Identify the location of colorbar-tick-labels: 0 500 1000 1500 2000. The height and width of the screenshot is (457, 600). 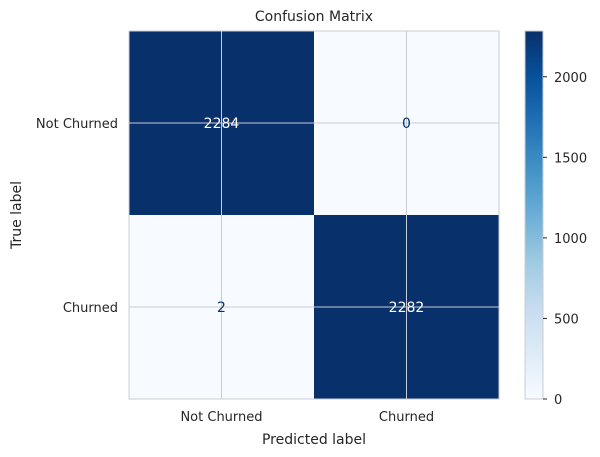
(565, 239).